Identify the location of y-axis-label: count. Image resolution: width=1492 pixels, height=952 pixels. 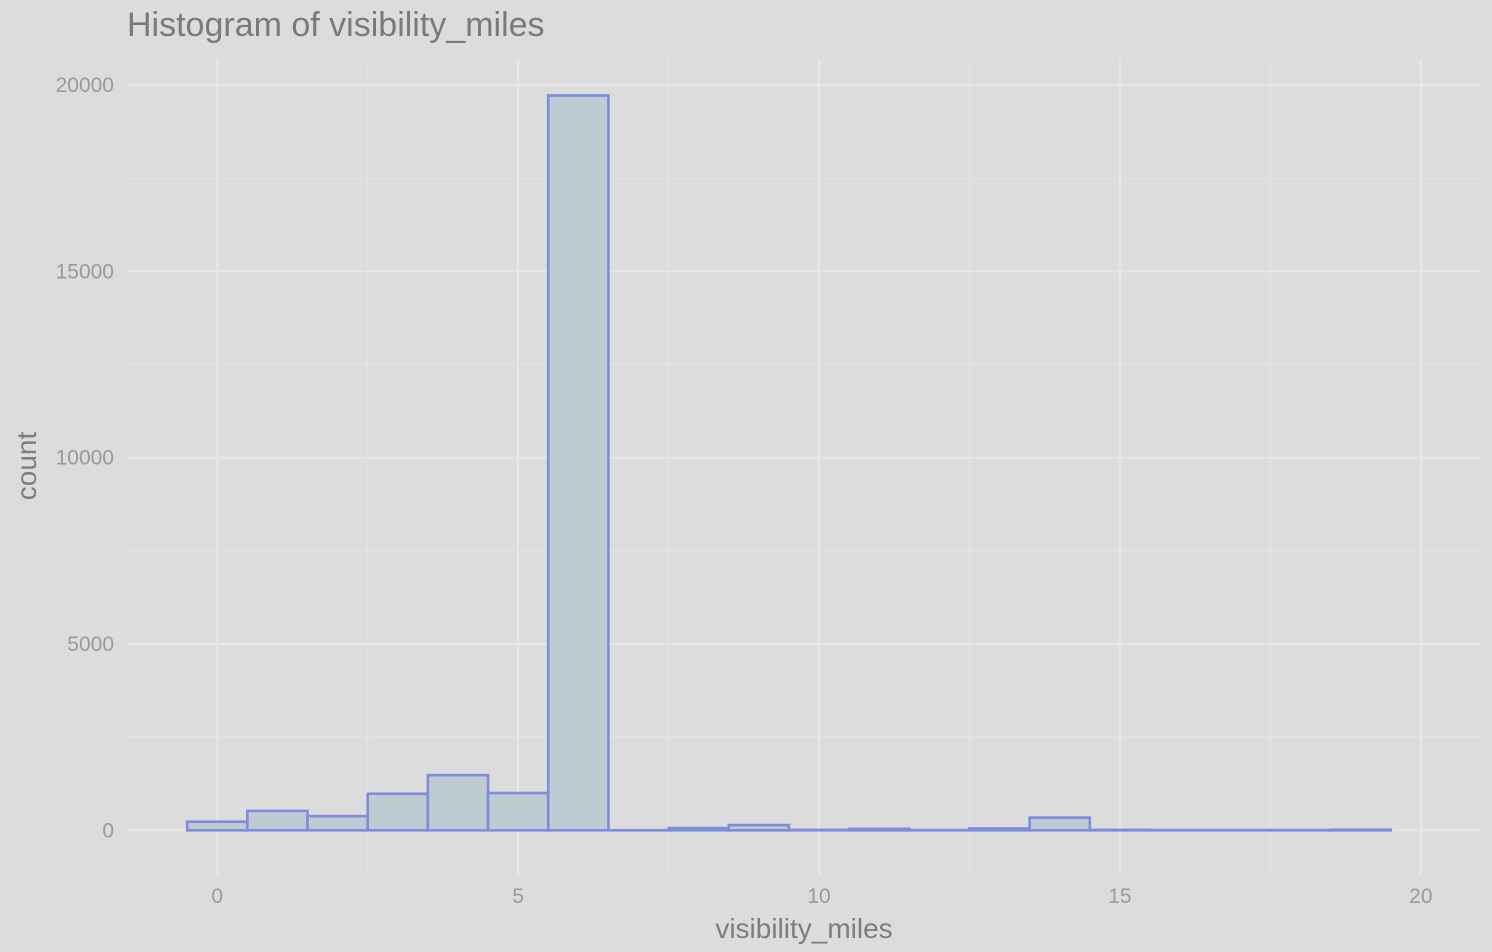
(26, 466).